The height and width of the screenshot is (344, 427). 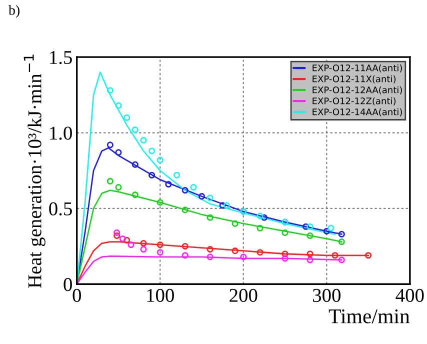 What do you see at coordinates (35, 171) in the screenshot?
I see `y-axis-title: Heat generation·10³/kJ·min$^{−1}$` at bounding box center [35, 171].